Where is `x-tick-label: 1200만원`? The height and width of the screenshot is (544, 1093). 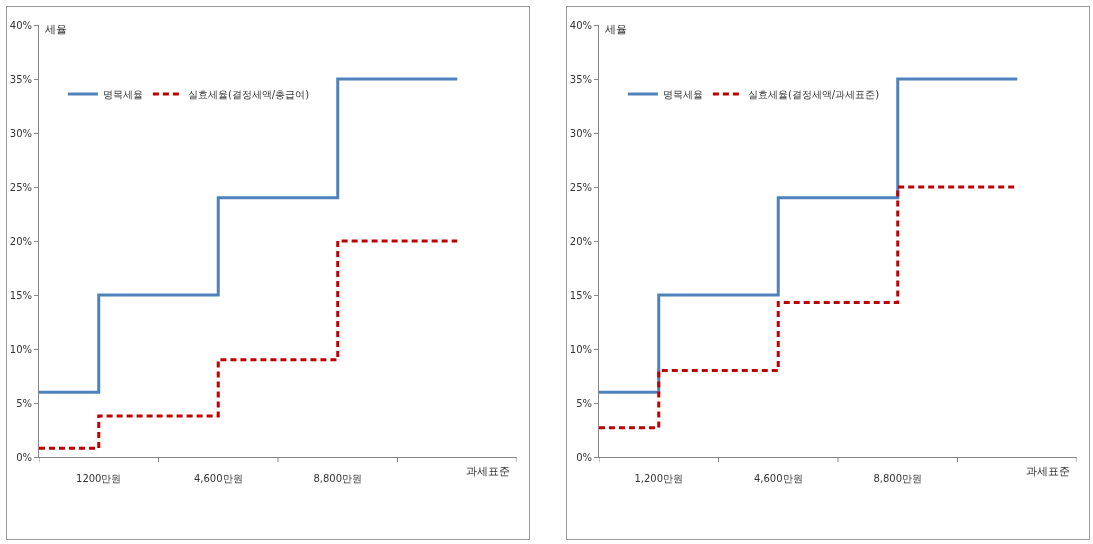
x-tick-label: 1200만원 is located at coordinates (99, 478).